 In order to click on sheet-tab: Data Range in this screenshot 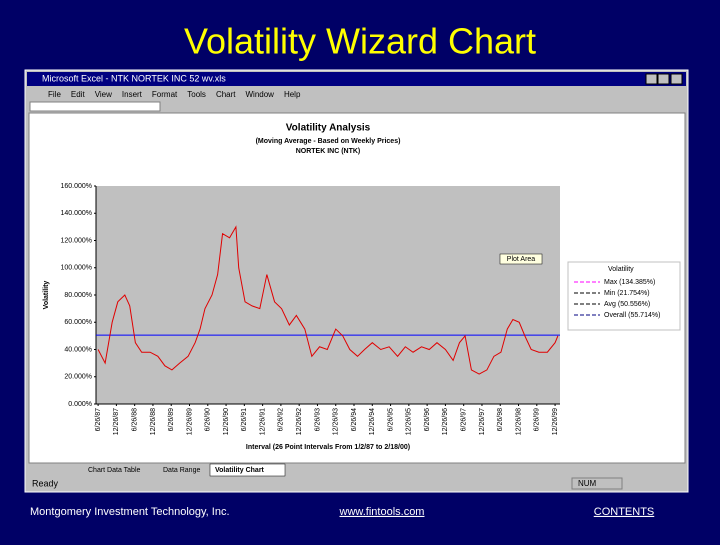, I will do `click(181, 470)`.